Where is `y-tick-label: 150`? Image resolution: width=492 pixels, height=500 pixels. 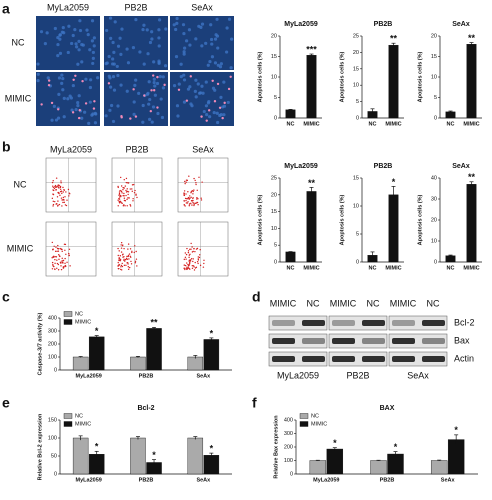 y-tick-label: 150 is located at coordinates (52, 420).